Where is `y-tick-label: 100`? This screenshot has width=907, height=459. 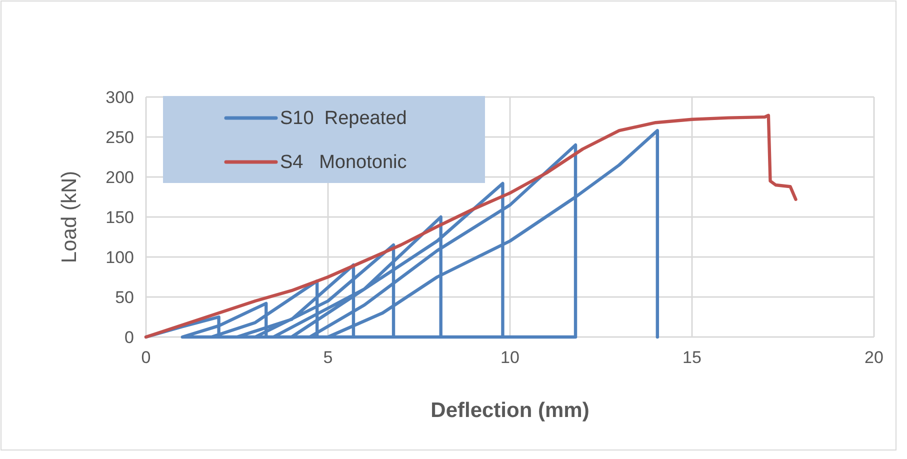 y-tick-label: 100 is located at coordinates (120, 257).